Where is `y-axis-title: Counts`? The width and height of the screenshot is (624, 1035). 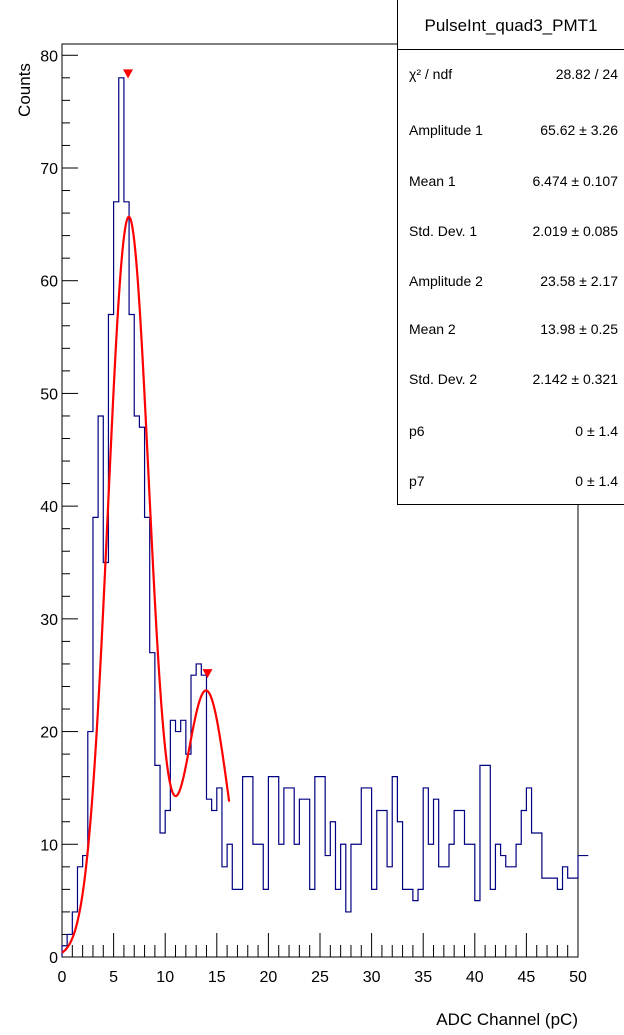 y-axis-title: Counts is located at coordinates (24, 90).